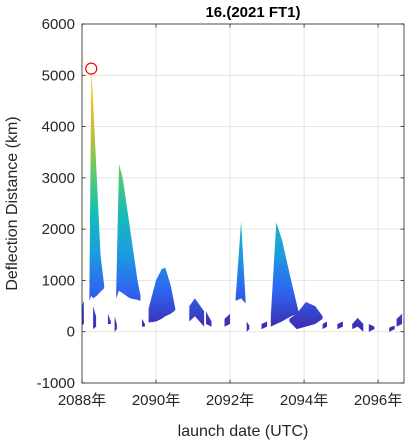 The height and width of the screenshot is (443, 419). Describe the element at coordinates (156, 400) in the screenshot. I see `x-tick-label: 2090年` at that location.